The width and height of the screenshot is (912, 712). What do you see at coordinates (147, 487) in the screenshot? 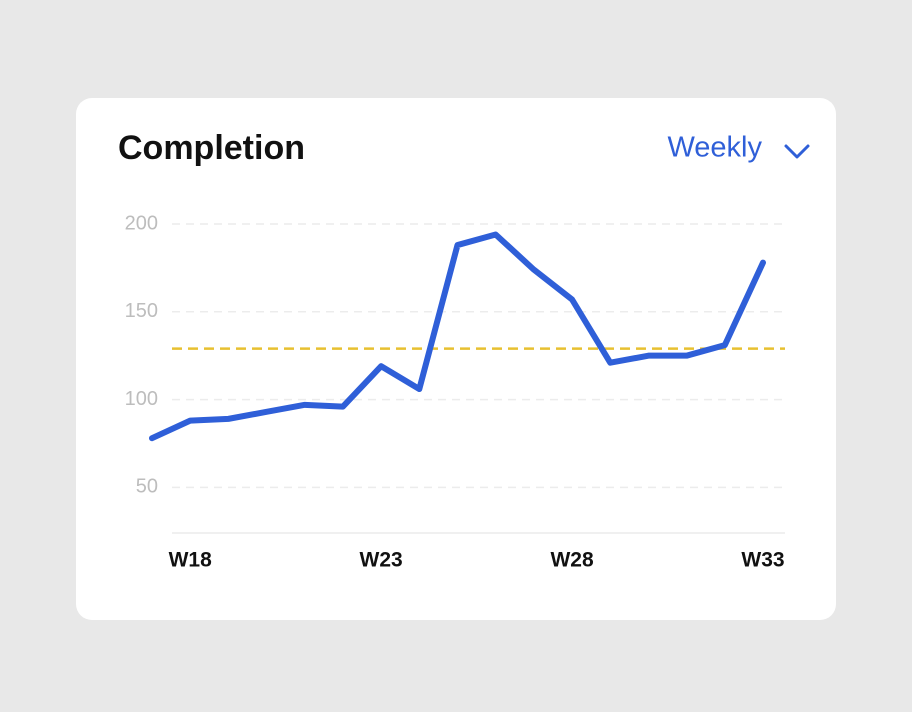
I see `y-tick-label: 50` at bounding box center [147, 487].